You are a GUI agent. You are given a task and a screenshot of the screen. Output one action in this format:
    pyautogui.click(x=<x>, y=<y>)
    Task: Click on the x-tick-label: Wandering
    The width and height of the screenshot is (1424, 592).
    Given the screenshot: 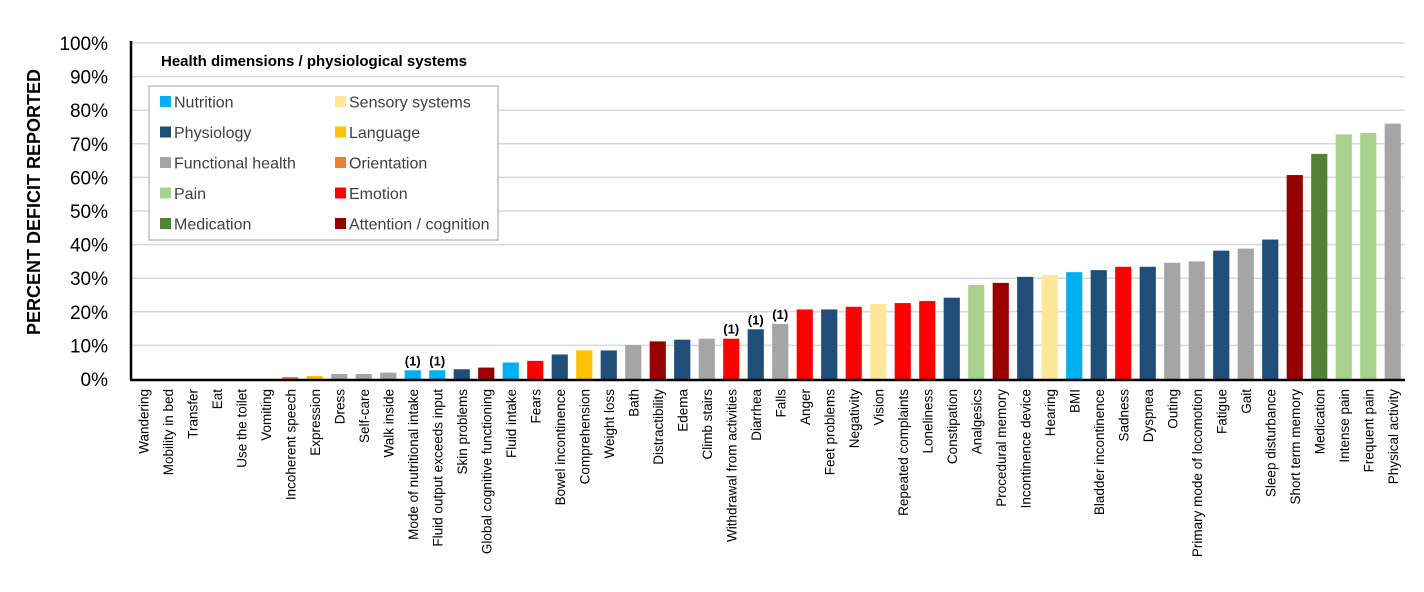 What is the action you would take?
    pyautogui.click(x=143, y=421)
    